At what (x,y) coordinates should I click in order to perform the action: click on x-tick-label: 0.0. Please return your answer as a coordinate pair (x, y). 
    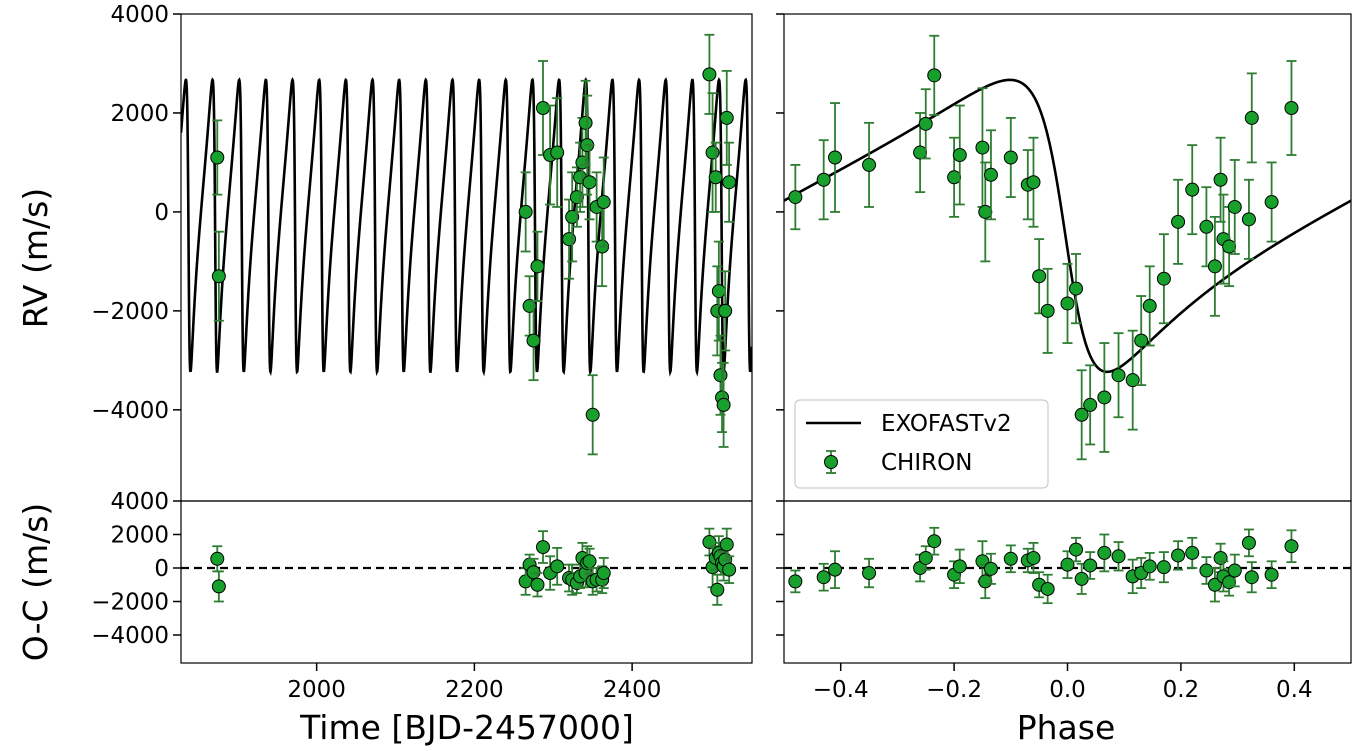
    Looking at the image, I should click on (1067, 690).